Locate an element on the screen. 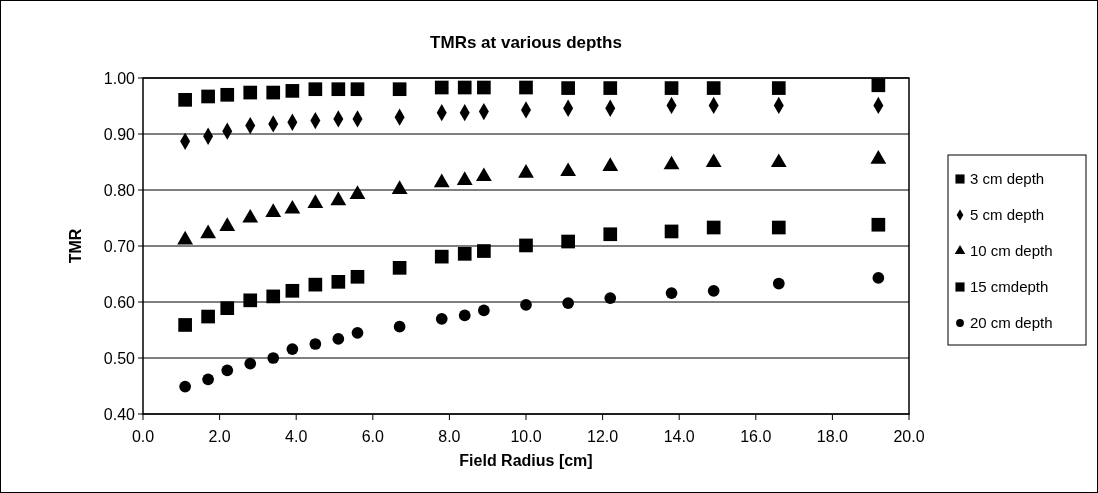 The image size is (1098, 493). x-tick-label: 14.0 is located at coordinates (679, 436).